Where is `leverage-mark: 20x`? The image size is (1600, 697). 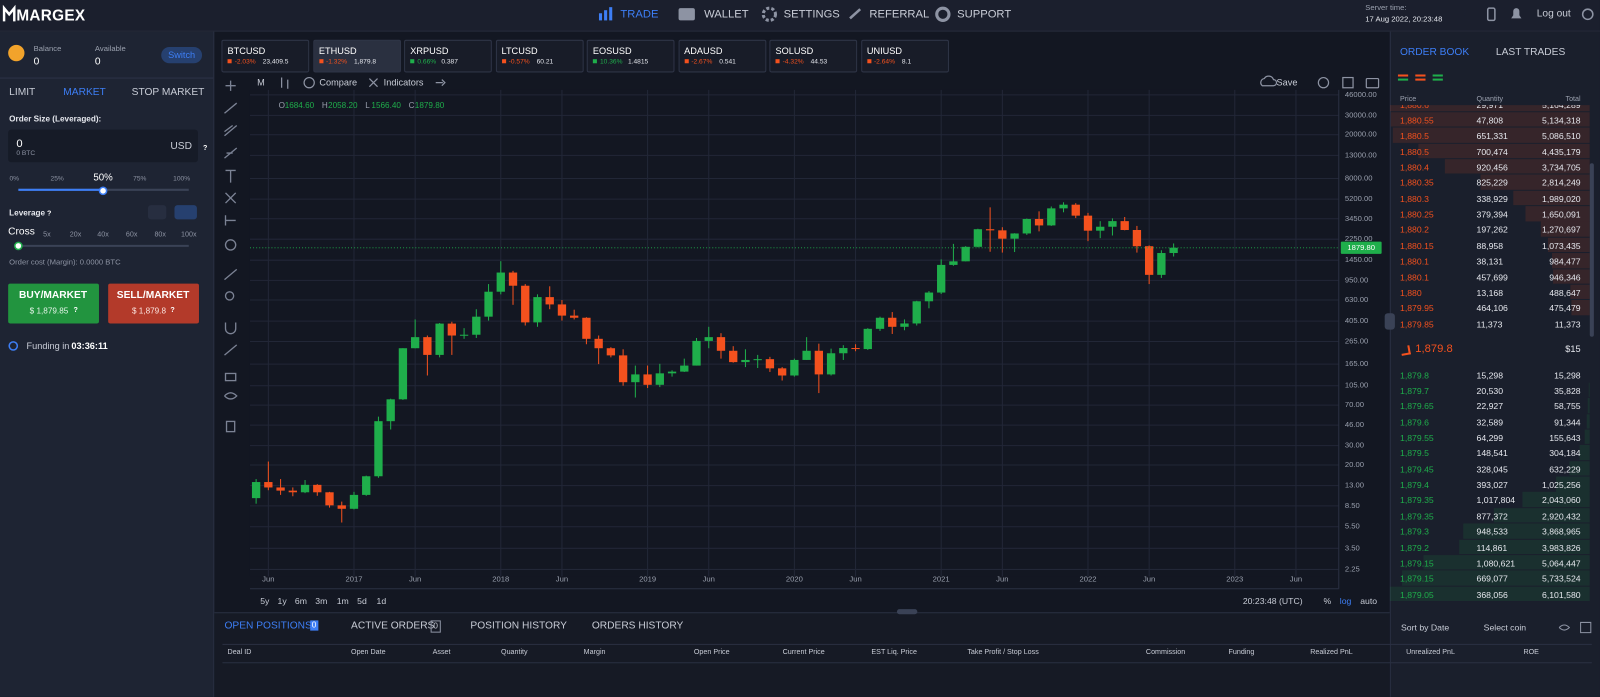
leverage-mark: 20x is located at coordinates (75, 235).